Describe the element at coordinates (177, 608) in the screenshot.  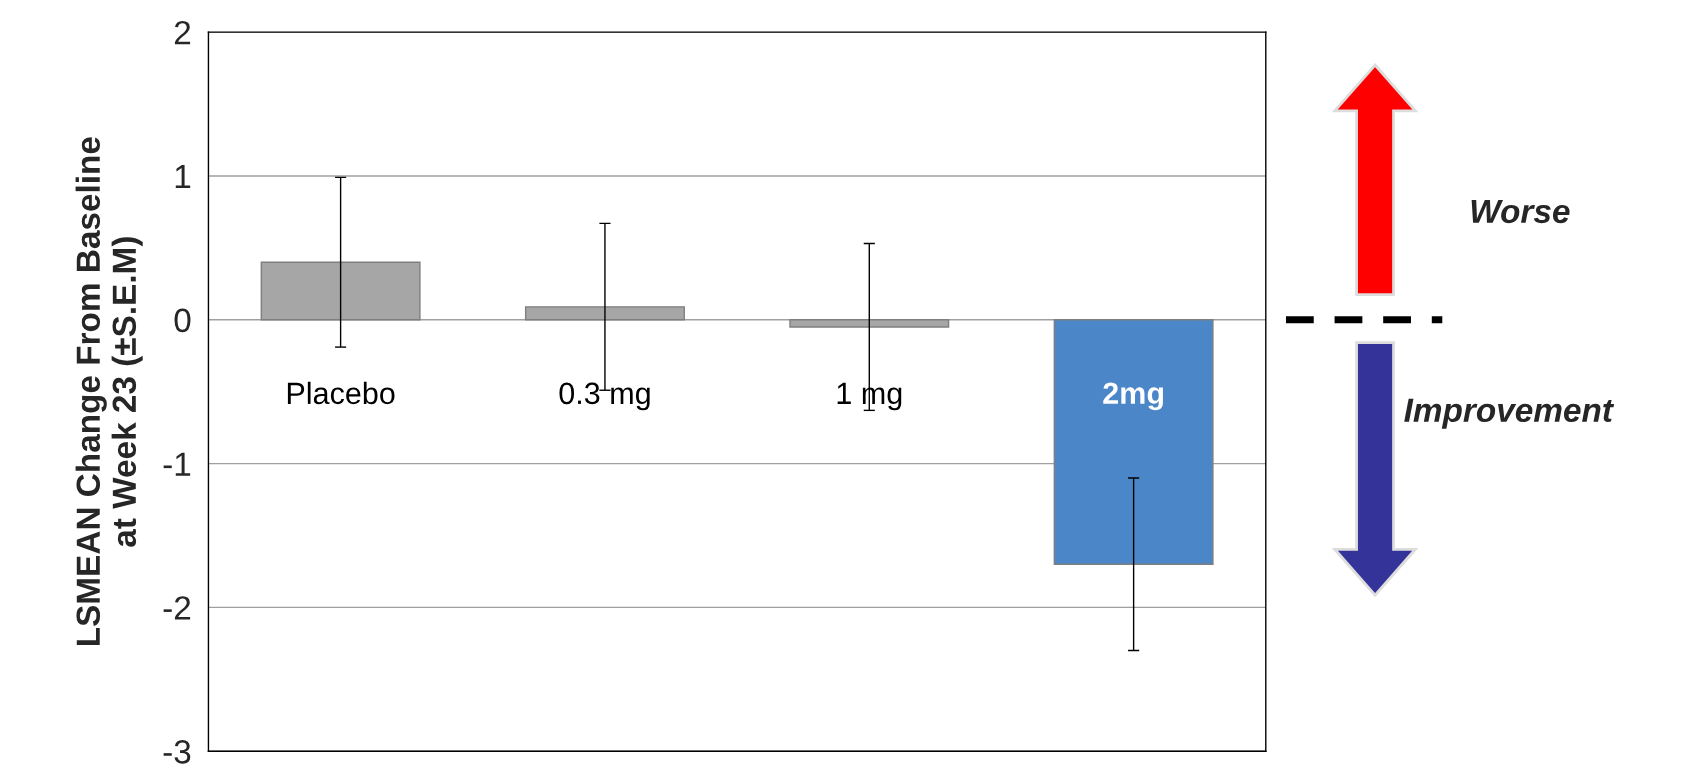
I see `y-tick-label: -2` at that location.